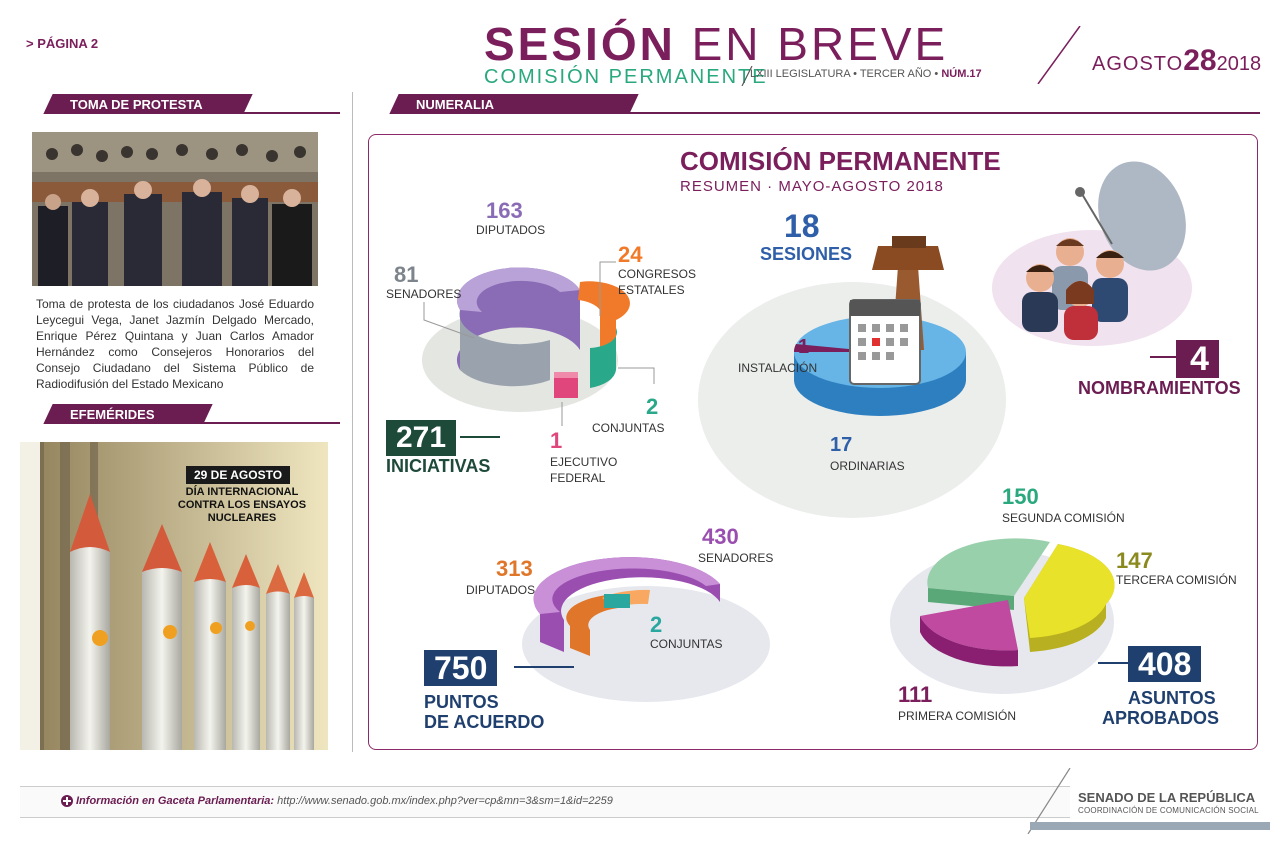  What do you see at coordinates (501, 590) in the screenshot?
I see `label-diputados-acuerdo: DIPUTADOS` at bounding box center [501, 590].